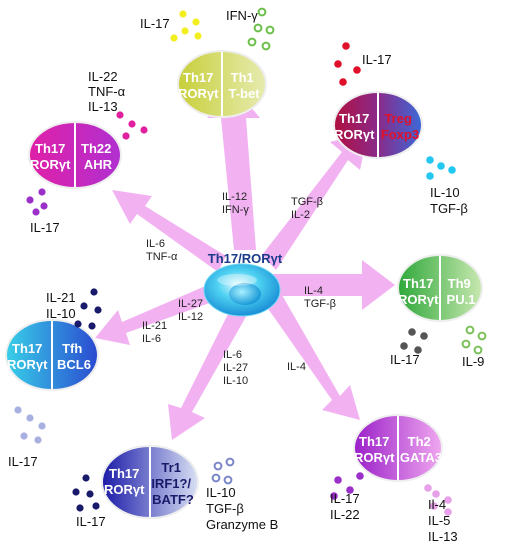  I want to click on svg-text:Th17 RORγt Treg: Th17 RORγt Treg Foxp3, so click(376, 126).